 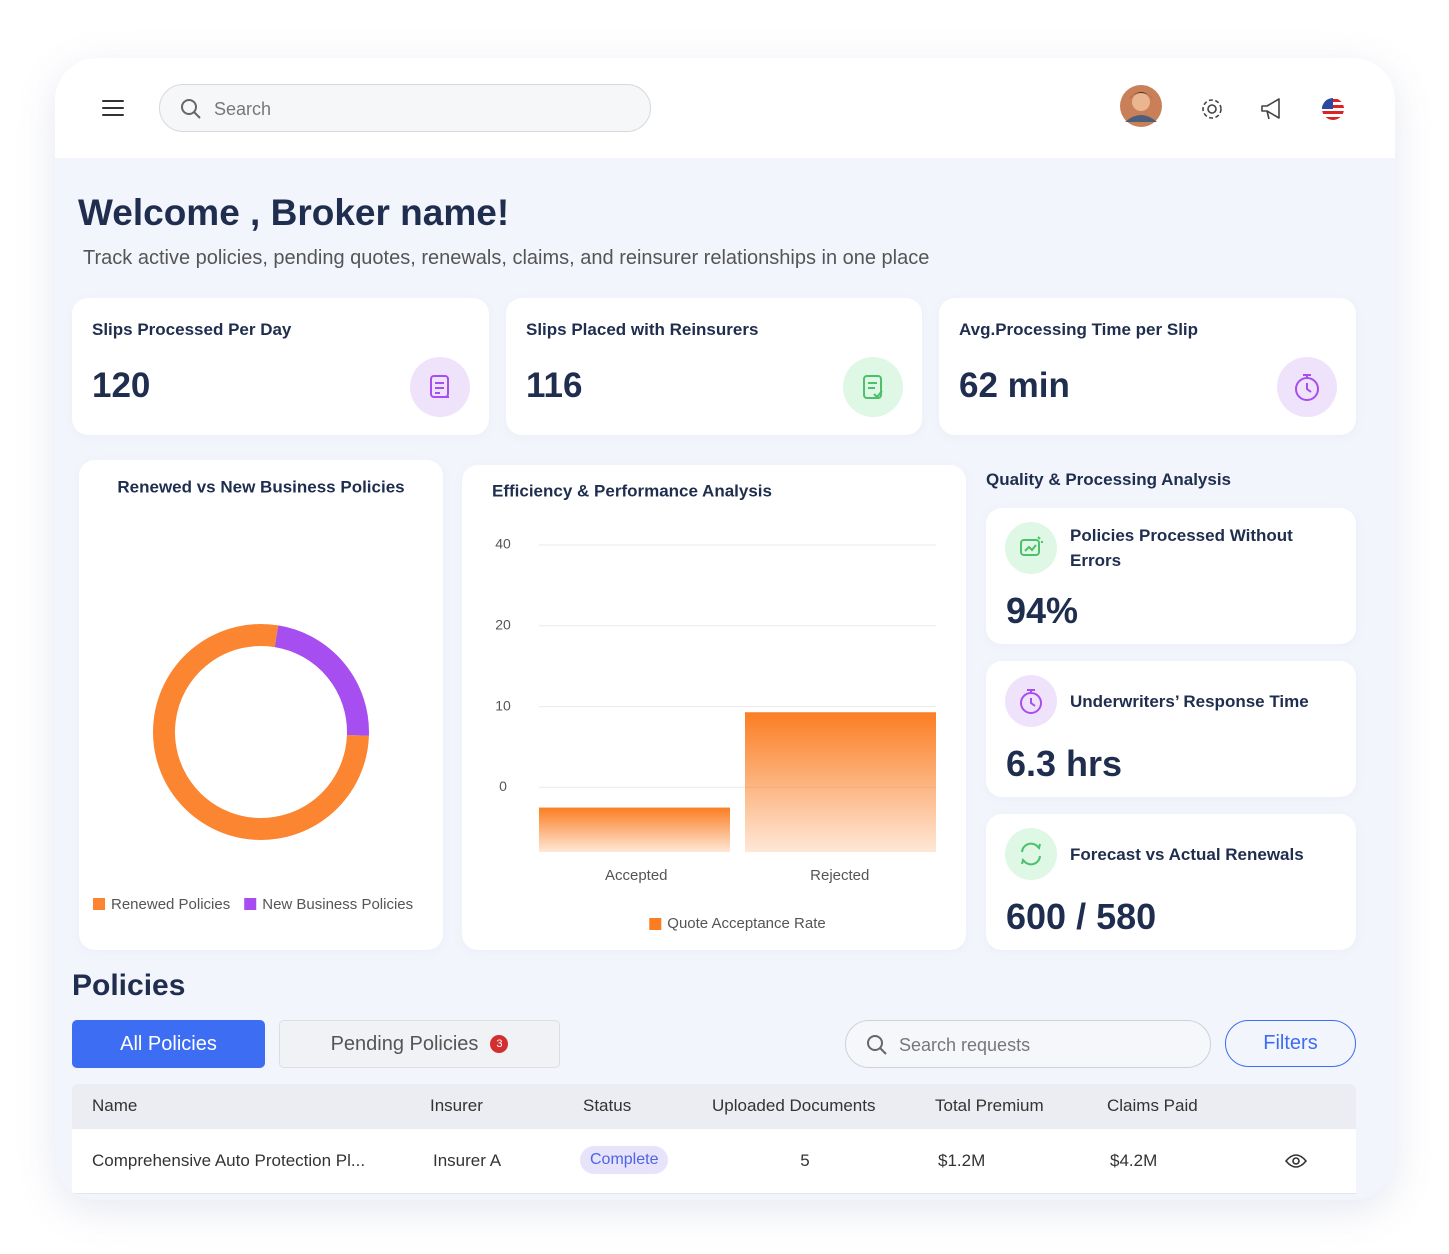 I want to click on menu-button, so click(x=113, y=108).